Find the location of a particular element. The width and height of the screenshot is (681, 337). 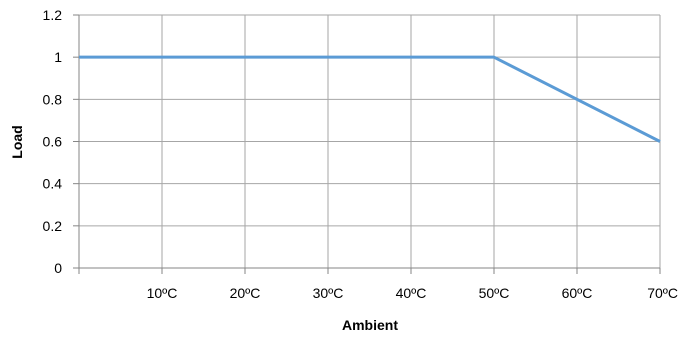

y-tick-label: 0.2 is located at coordinates (53, 226).